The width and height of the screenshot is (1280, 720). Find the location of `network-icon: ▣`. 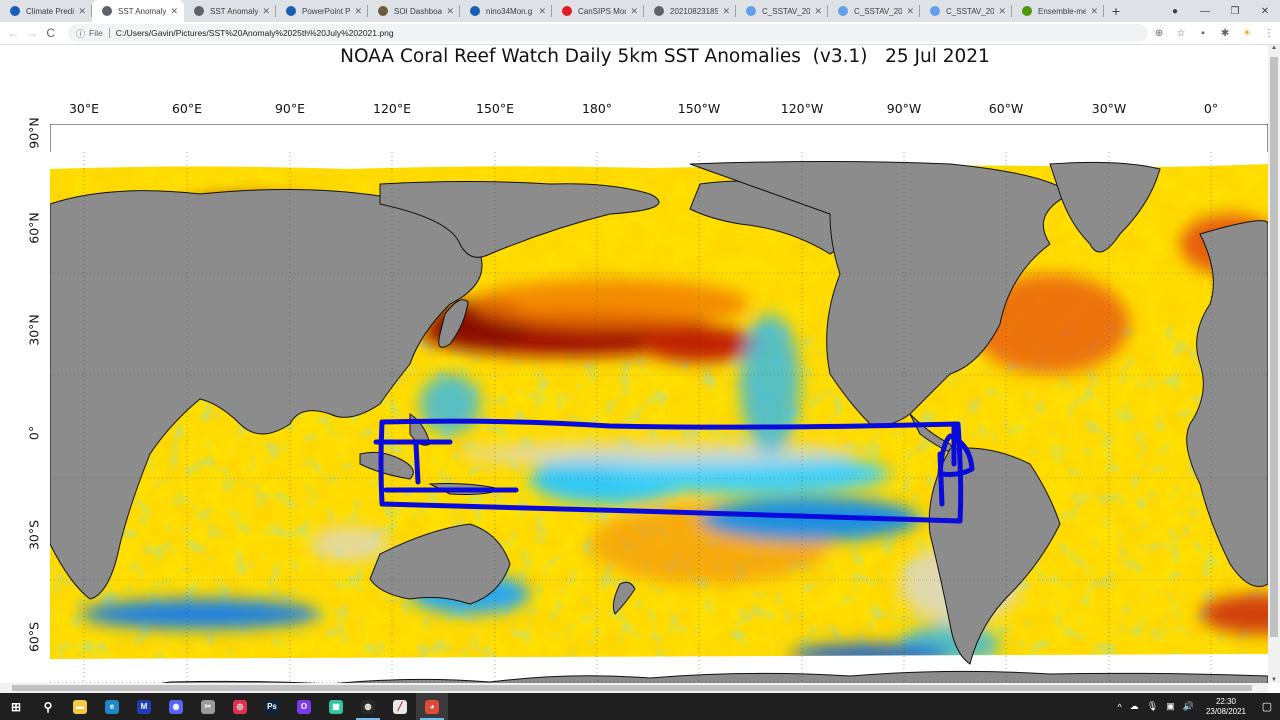

network-icon: ▣ is located at coordinates (1170, 706).